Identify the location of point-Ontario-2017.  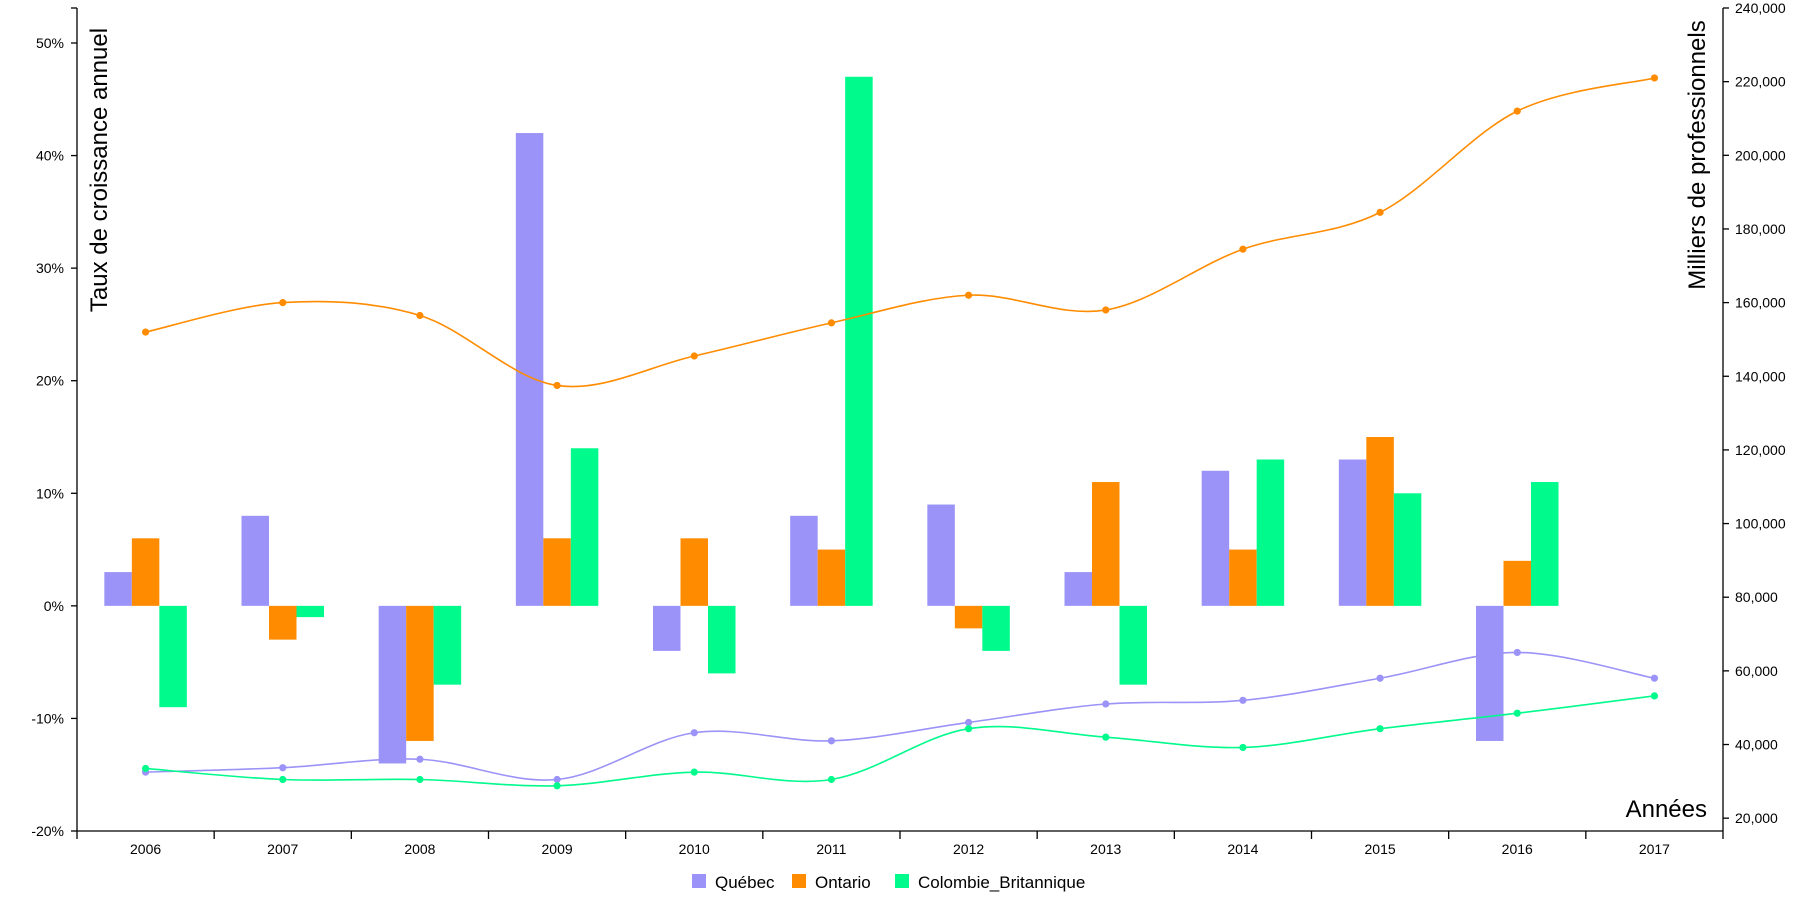
(1654, 78).